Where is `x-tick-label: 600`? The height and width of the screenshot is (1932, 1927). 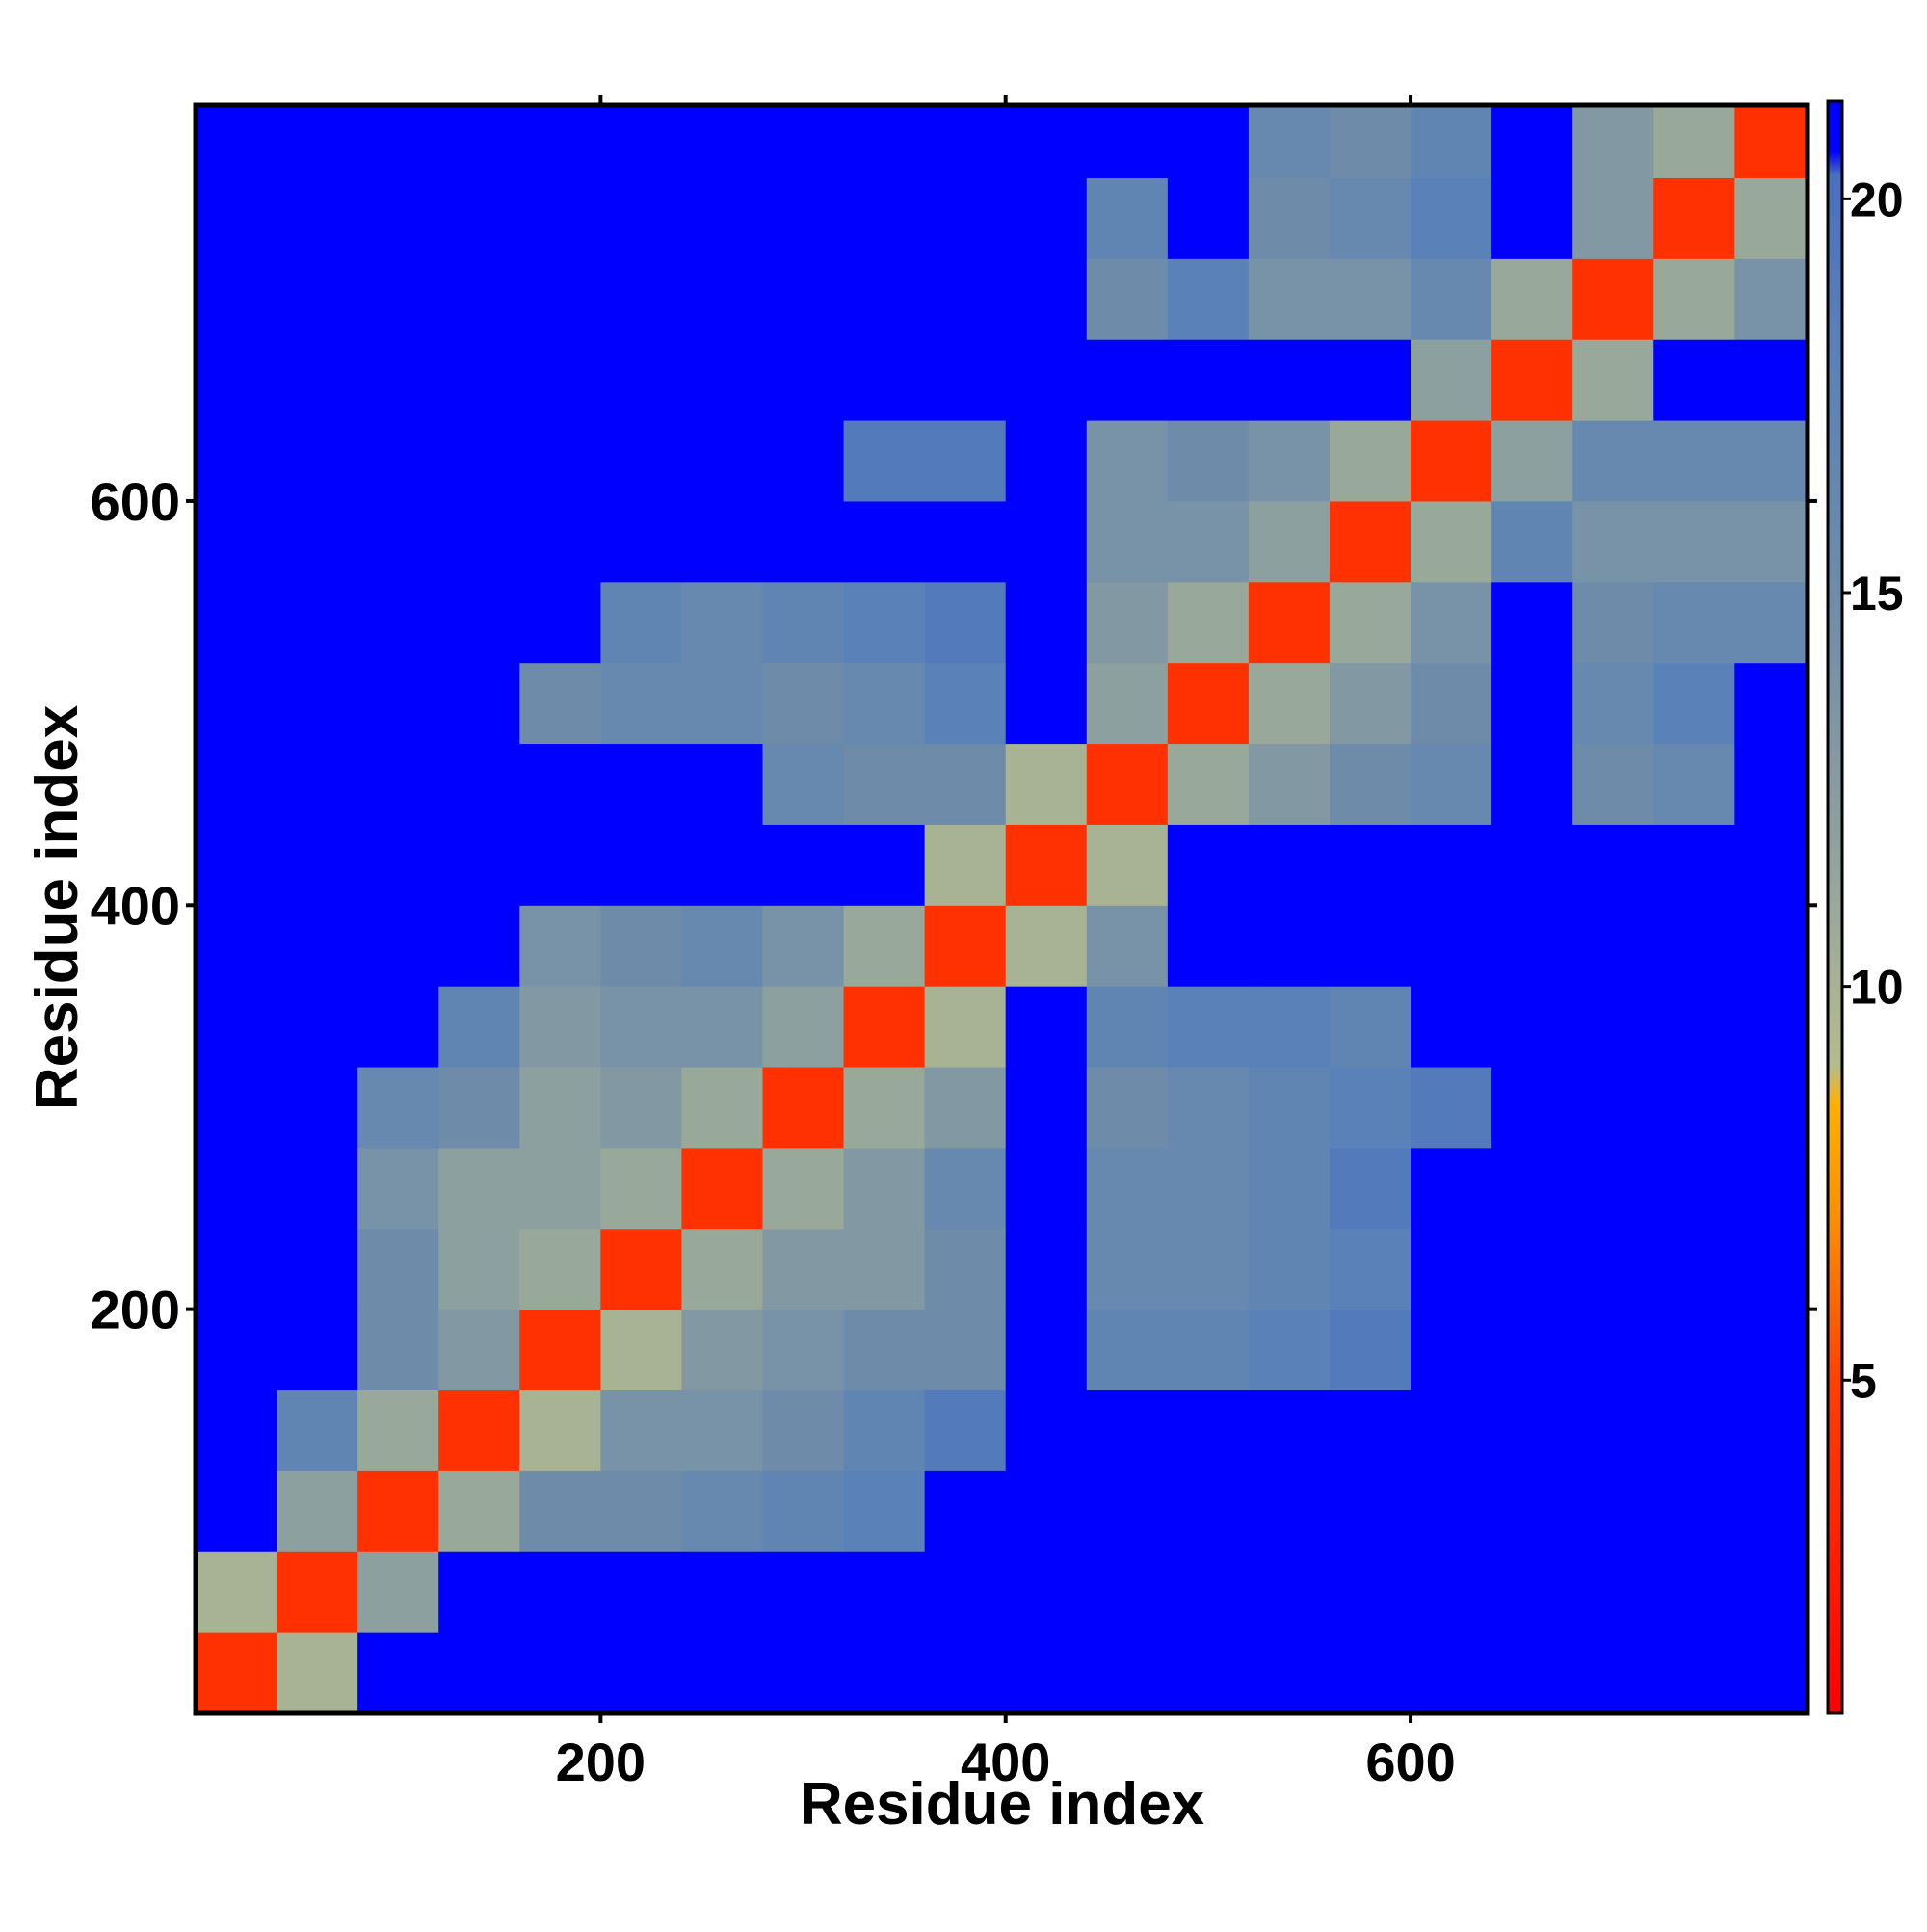
x-tick-label: 600 is located at coordinates (1410, 1762).